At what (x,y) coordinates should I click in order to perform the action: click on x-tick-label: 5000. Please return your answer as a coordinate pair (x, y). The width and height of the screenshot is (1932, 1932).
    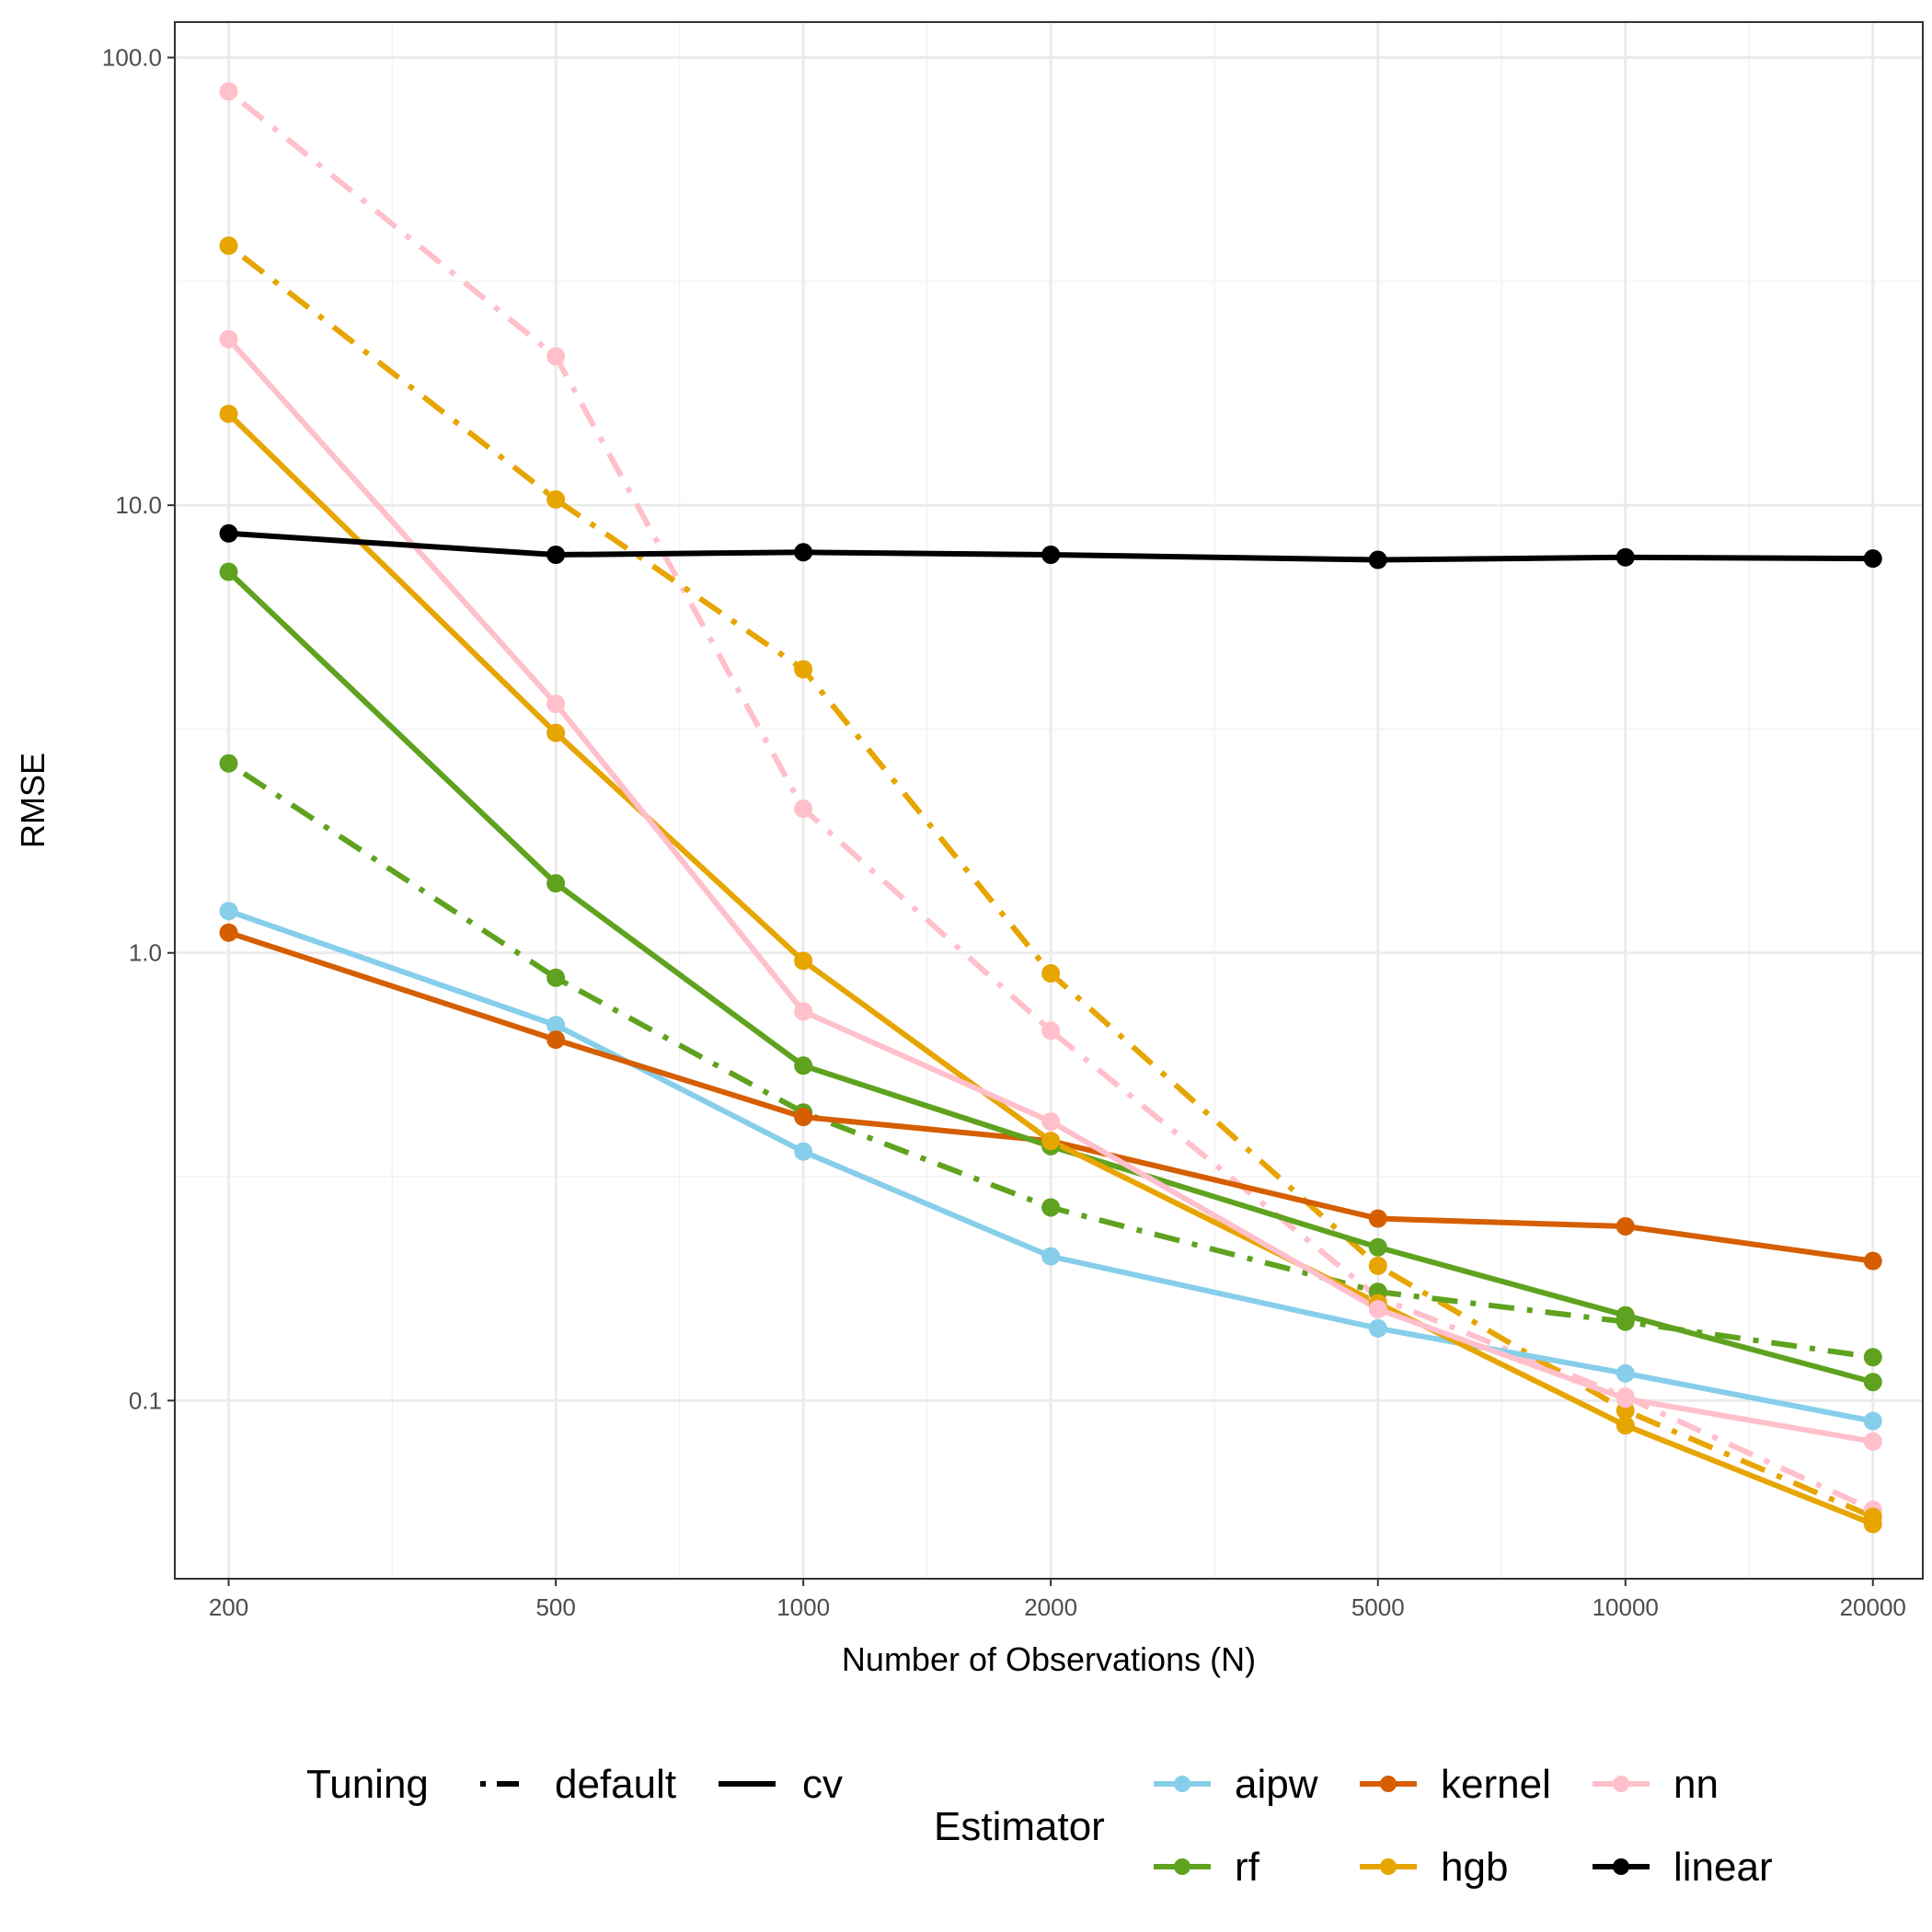
    Looking at the image, I should click on (1378, 1607).